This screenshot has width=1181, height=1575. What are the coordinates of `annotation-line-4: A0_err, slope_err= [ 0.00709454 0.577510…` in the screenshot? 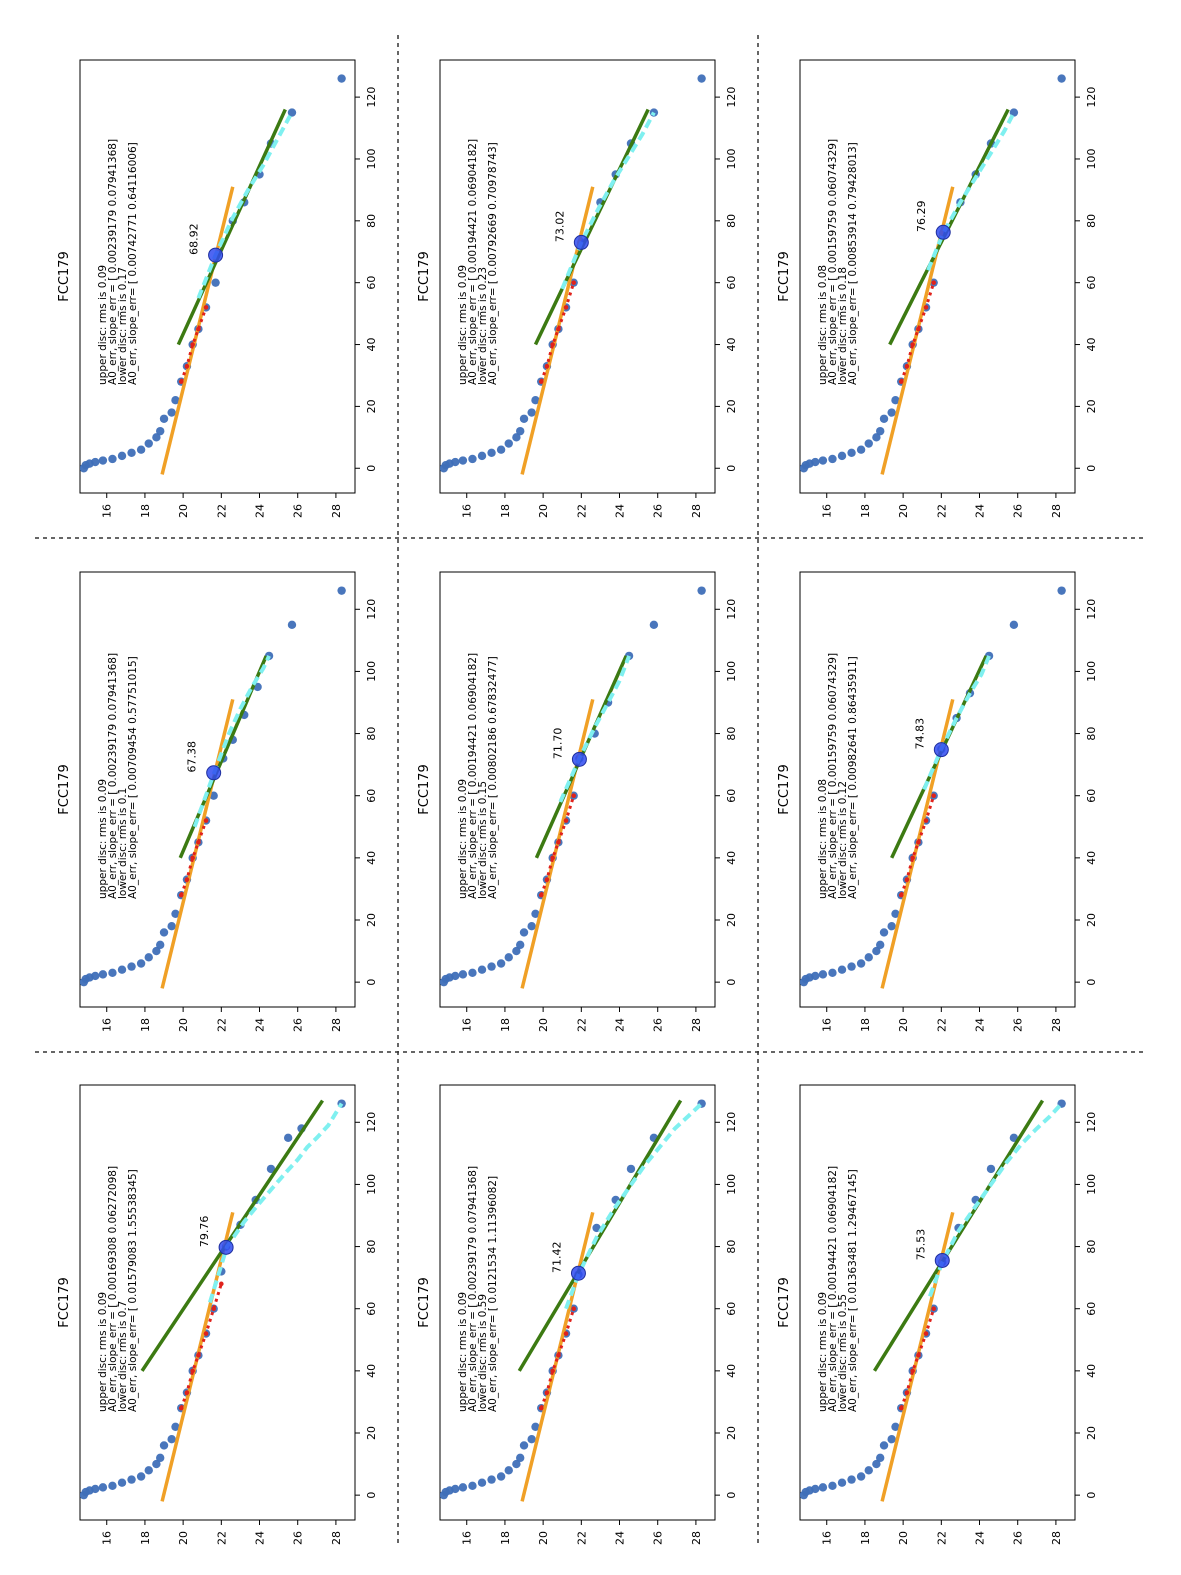 It's located at (133, 777).